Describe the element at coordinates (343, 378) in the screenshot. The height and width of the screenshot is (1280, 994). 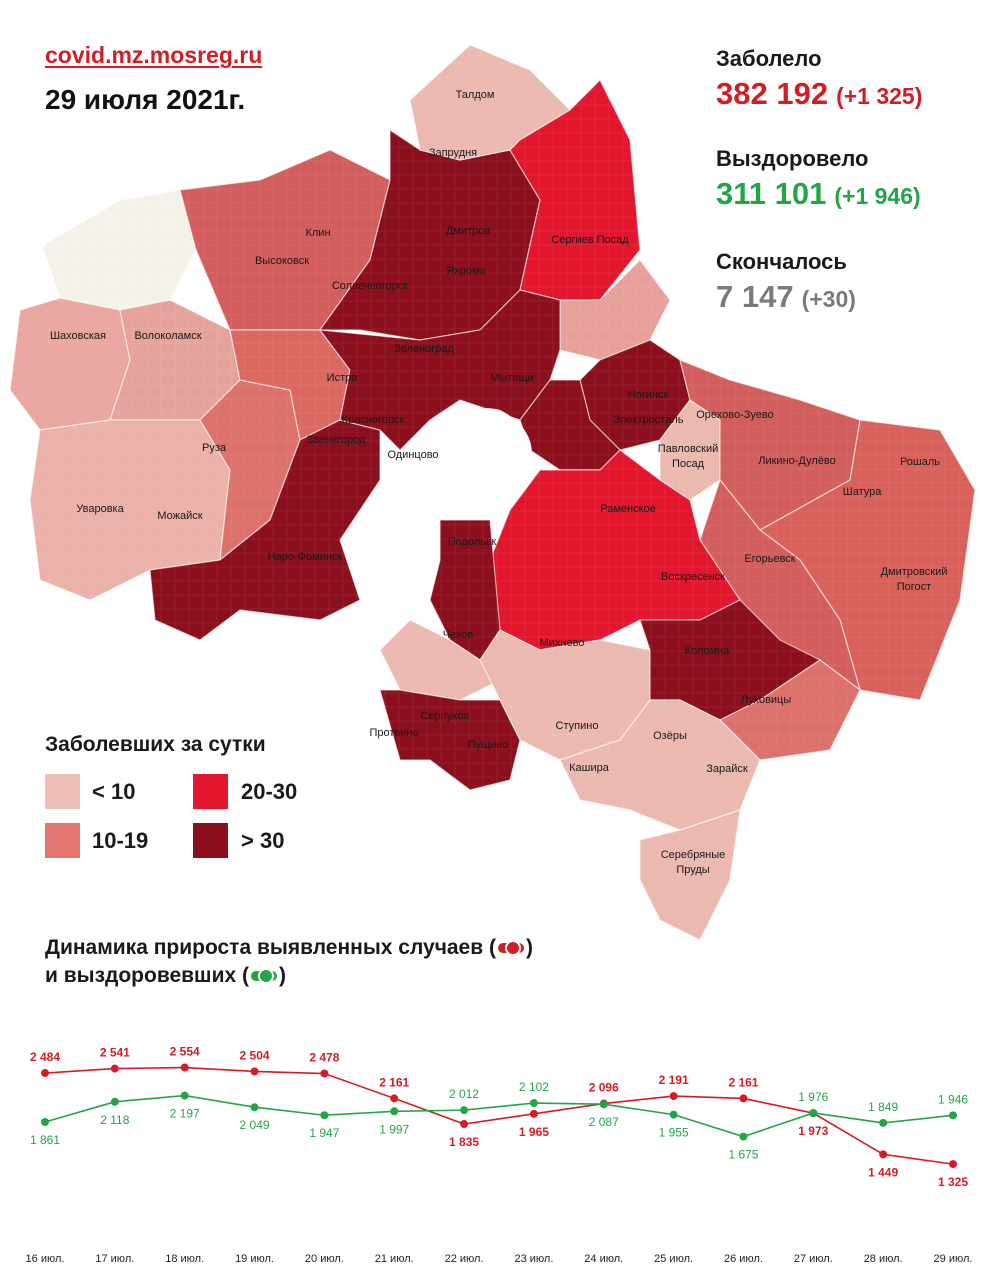
I see `place-label: Истра` at that location.